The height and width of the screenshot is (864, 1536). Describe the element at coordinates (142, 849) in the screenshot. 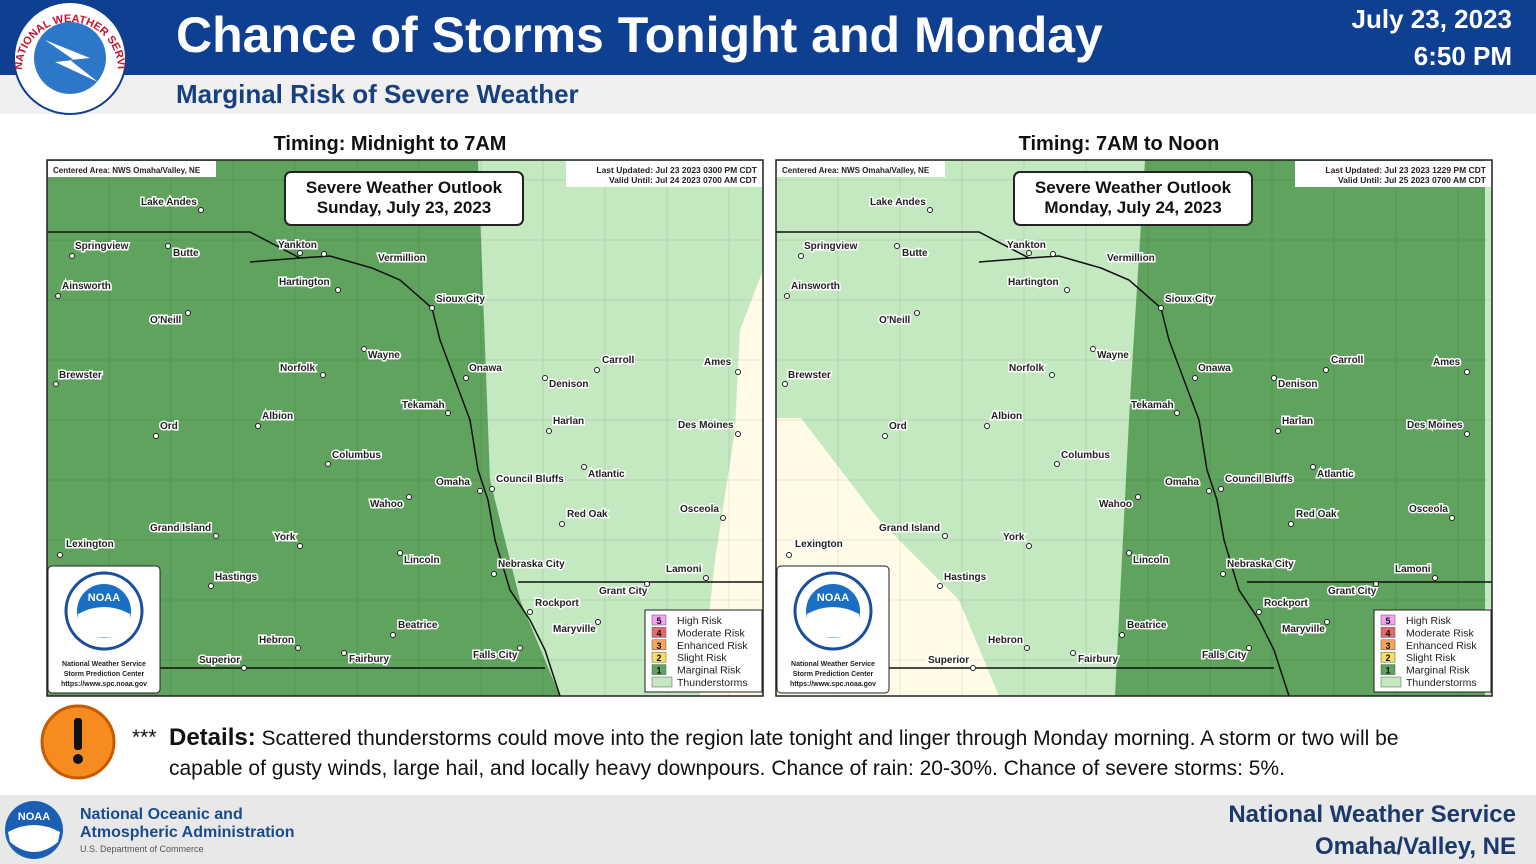

I see `footer-department: U.S. Department of Commerce` at that location.